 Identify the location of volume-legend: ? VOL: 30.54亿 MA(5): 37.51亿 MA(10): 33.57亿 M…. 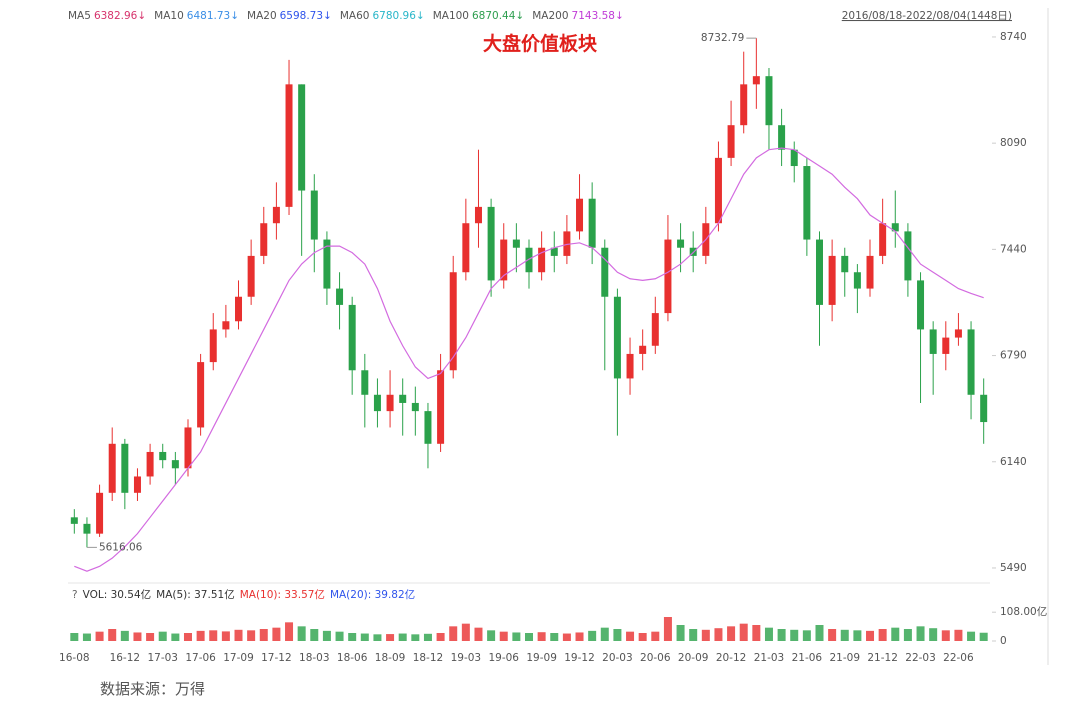
(243, 594).